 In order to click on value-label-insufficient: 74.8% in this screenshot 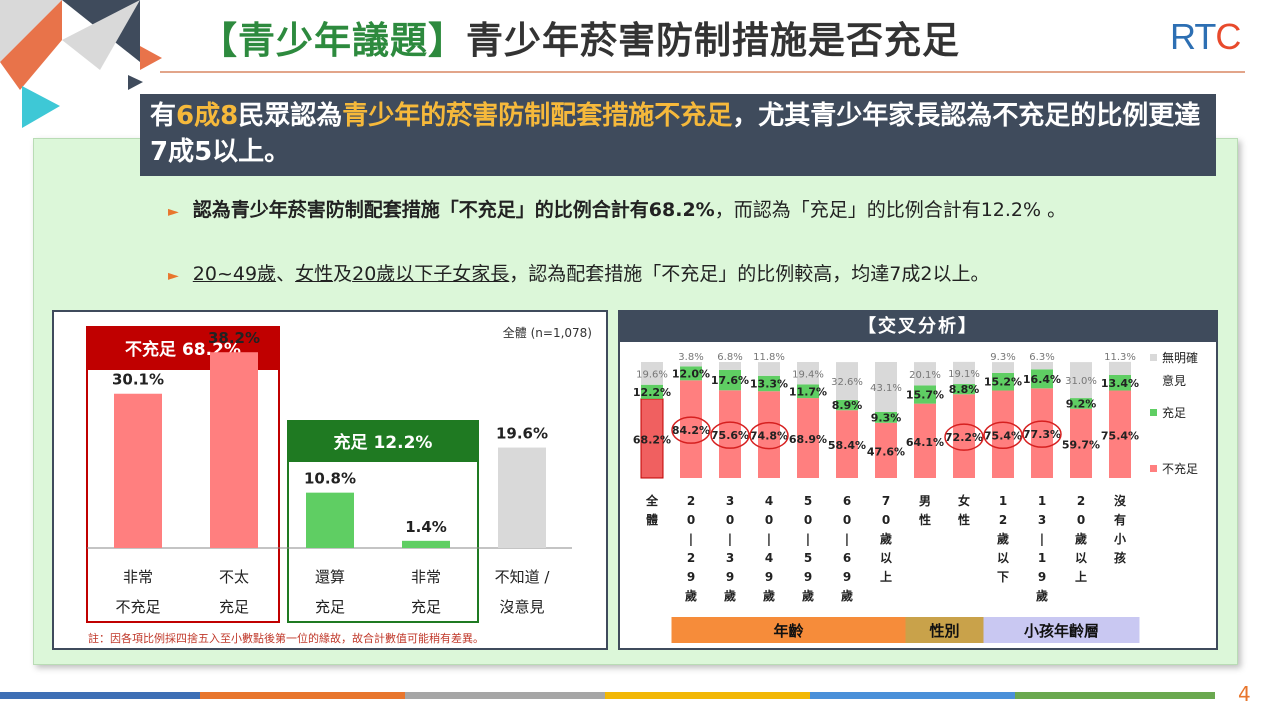, I will do `click(769, 436)`.